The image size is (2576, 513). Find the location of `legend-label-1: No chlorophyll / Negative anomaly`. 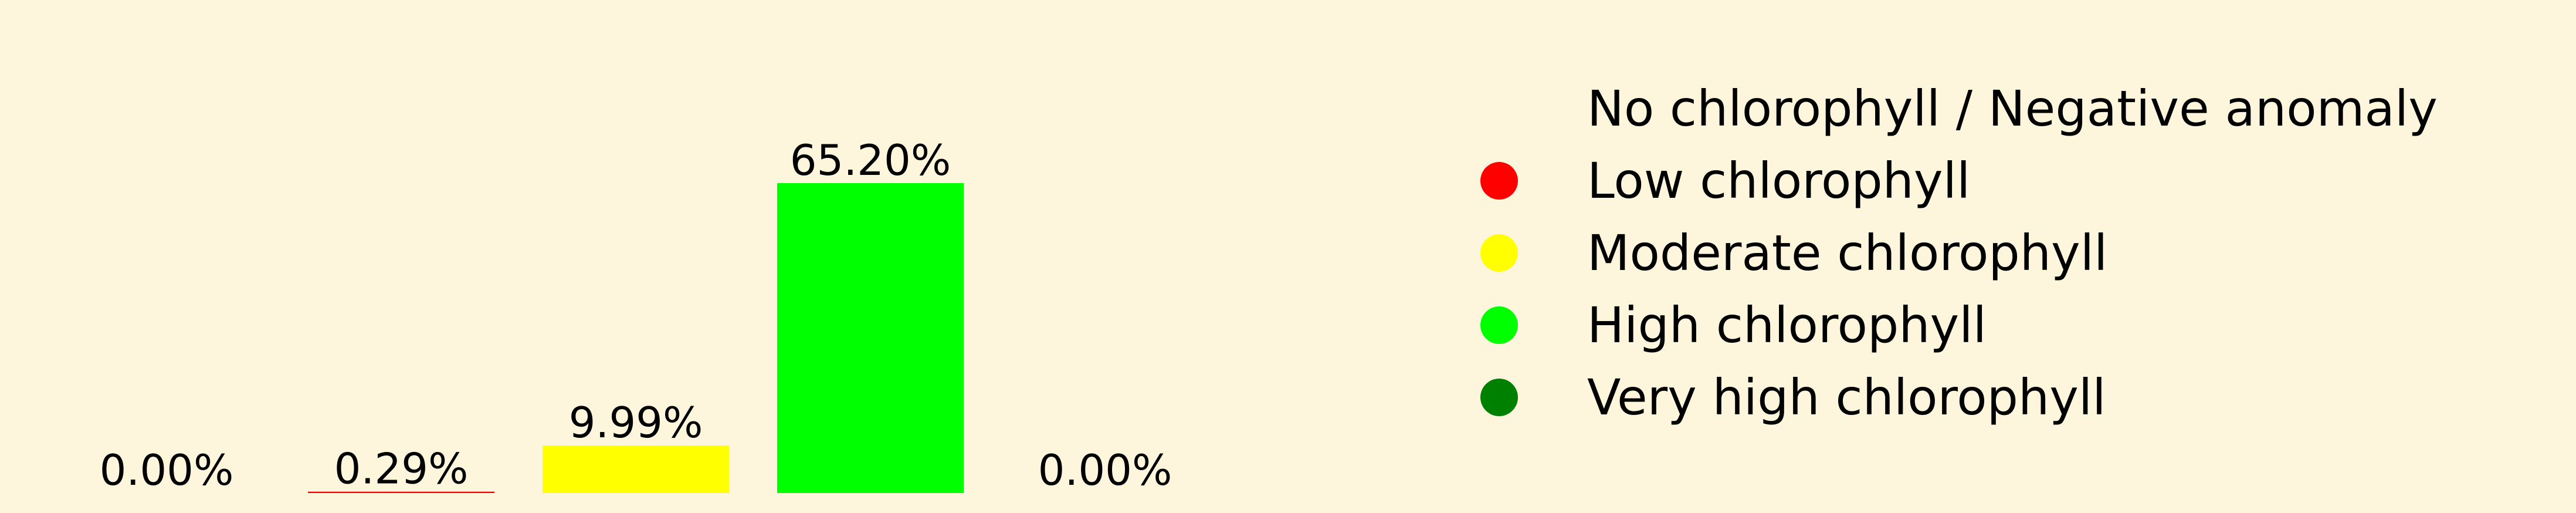

legend-label-1: No chlorophyll / Negative anomaly is located at coordinates (2012, 109).